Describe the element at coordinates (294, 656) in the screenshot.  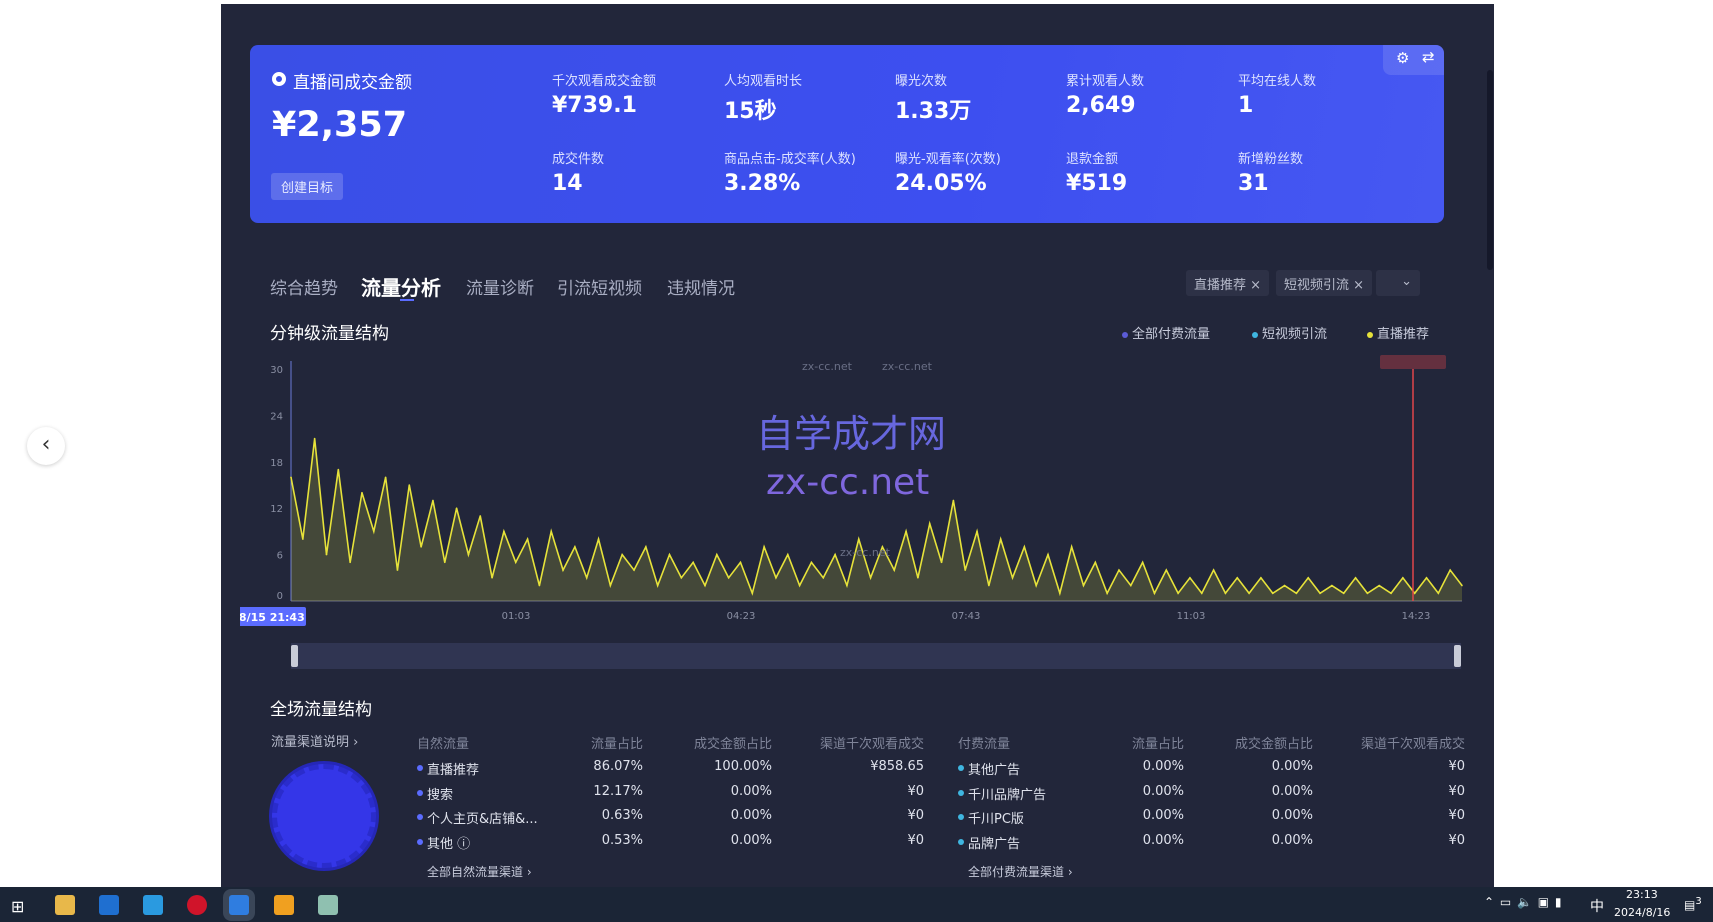
I see `slider-handle-left` at that location.